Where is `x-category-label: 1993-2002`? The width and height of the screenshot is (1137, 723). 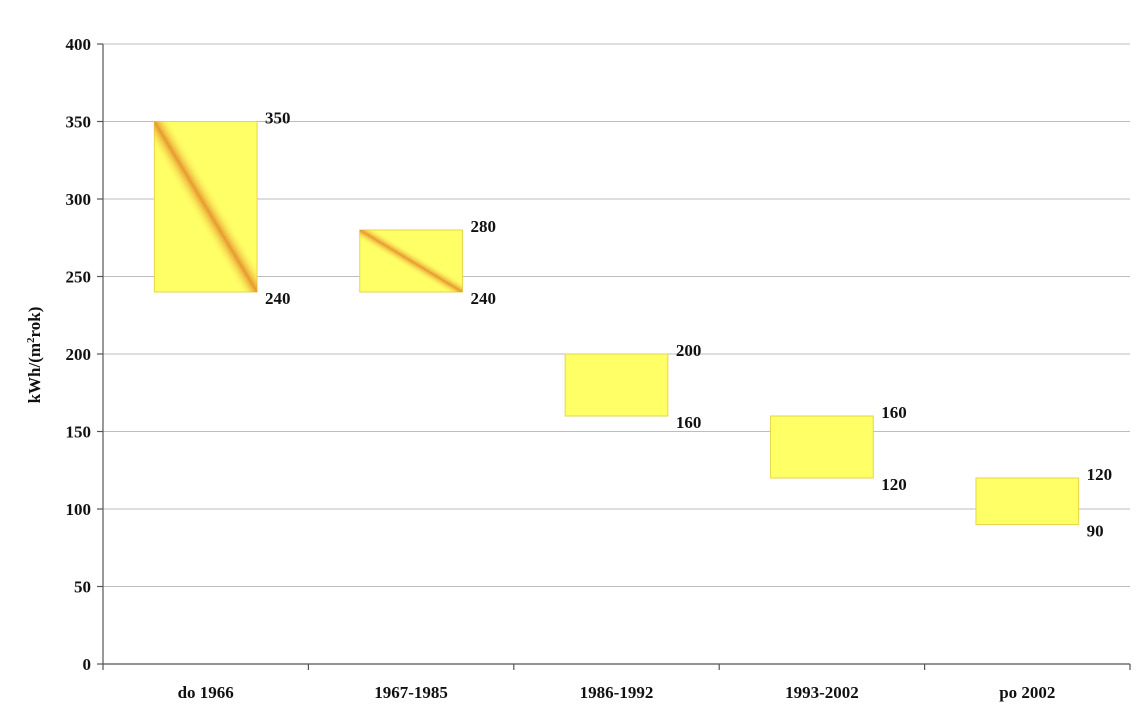 x-category-label: 1993-2002 is located at coordinates (822, 692).